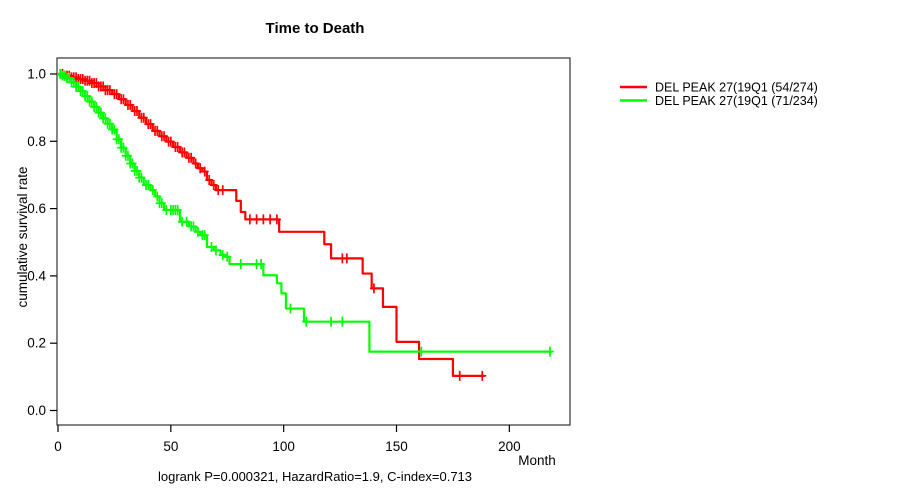 This screenshot has height=500, width=900. What do you see at coordinates (36, 275) in the screenshot?
I see `y-tick-label: 0.4` at bounding box center [36, 275].